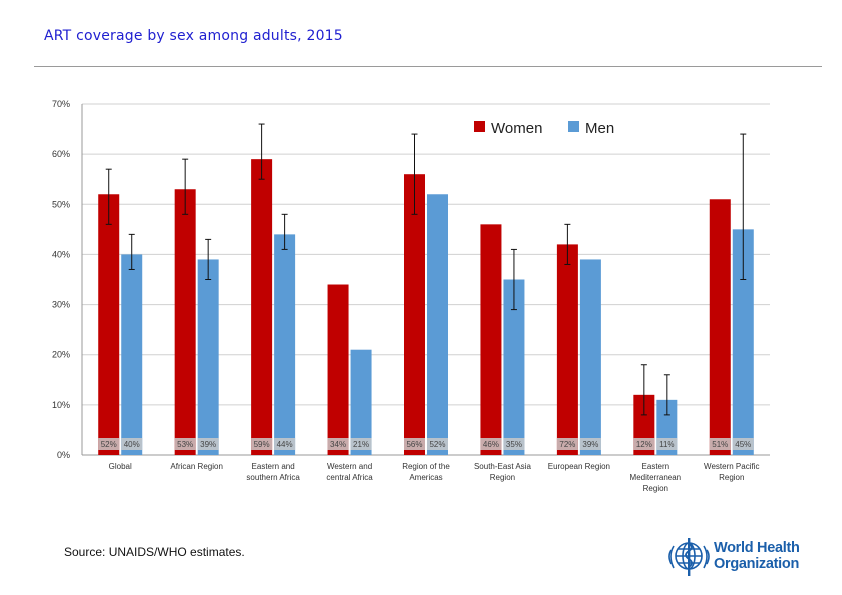 The image size is (842, 595). I want to click on data-label: 11%, so click(666, 444).